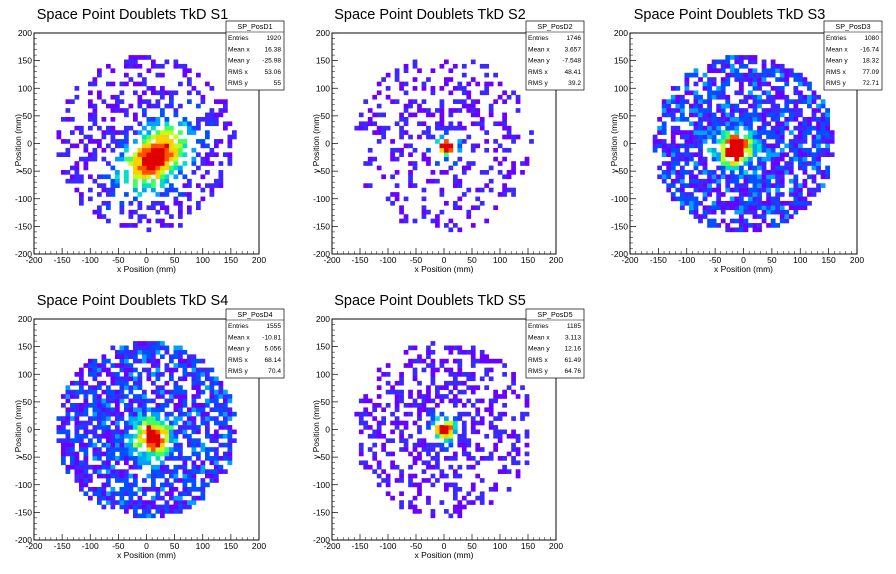 This screenshot has width=896, height=574. What do you see at coordinates (255, 55) in the screenshot?
I see `stats-box-frame` at bounding box center [255, 55].